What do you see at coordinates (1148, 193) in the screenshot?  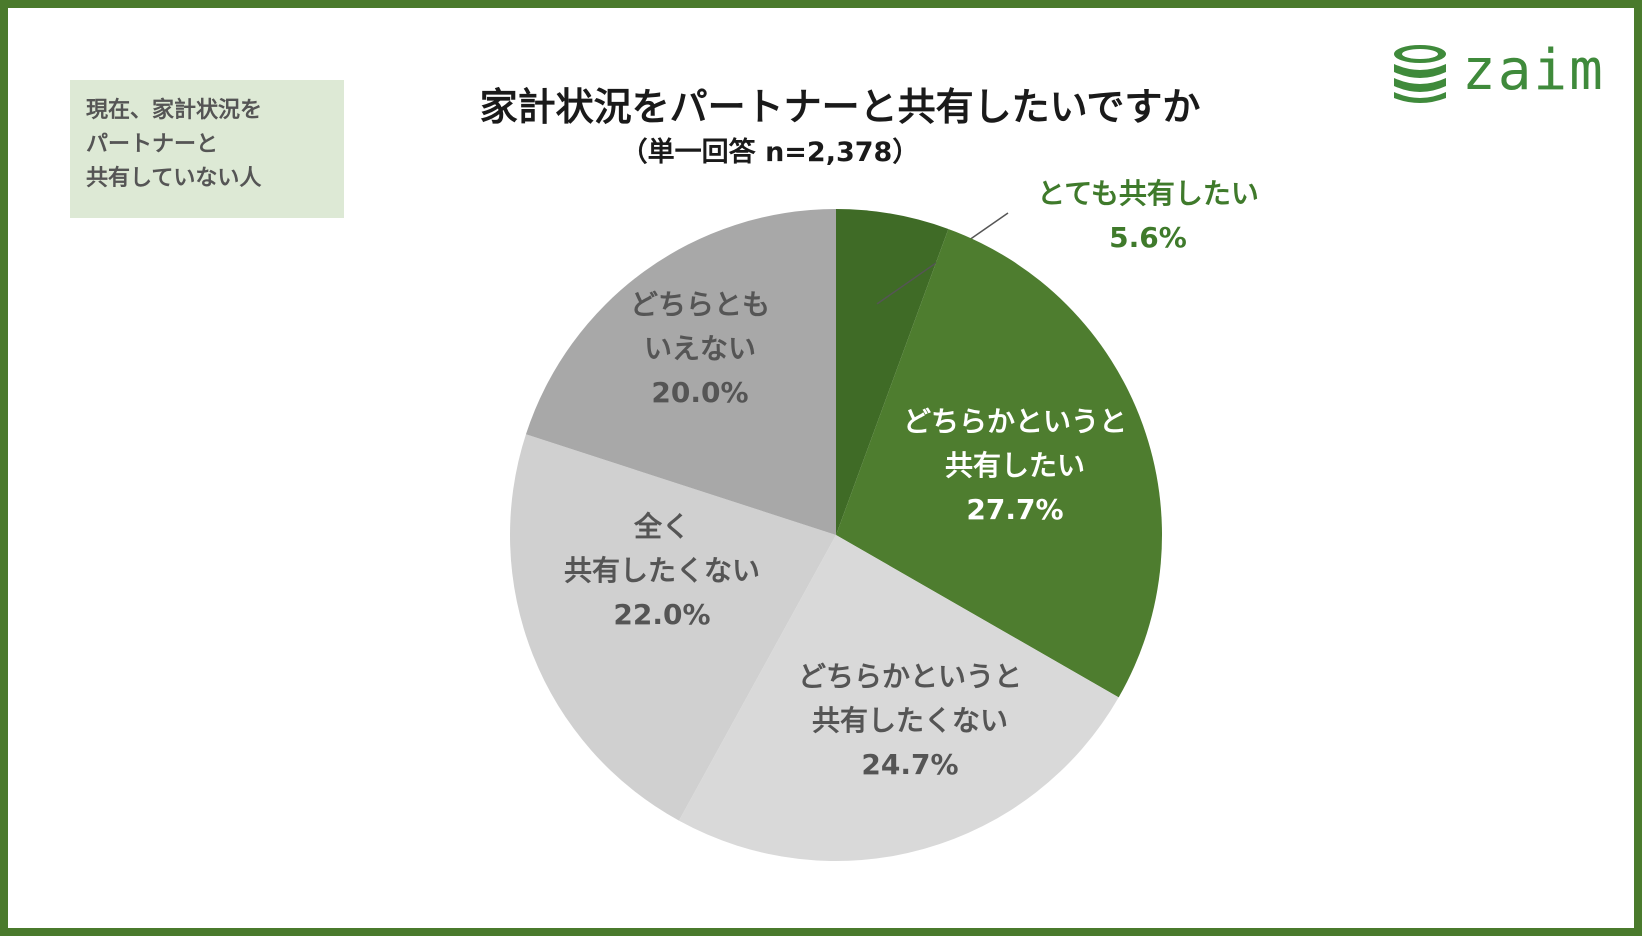 I see `slice-category-label: とても共有したい` at bounding box center [1148, 193].